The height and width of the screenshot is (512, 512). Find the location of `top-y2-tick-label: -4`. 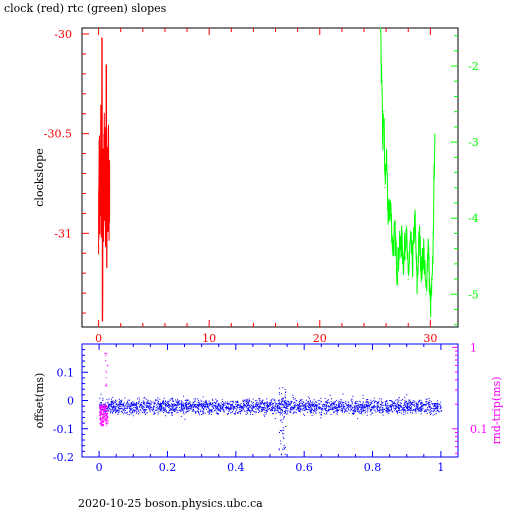

top-y2-tick-label: -4 is located at coordinates (473, 218).